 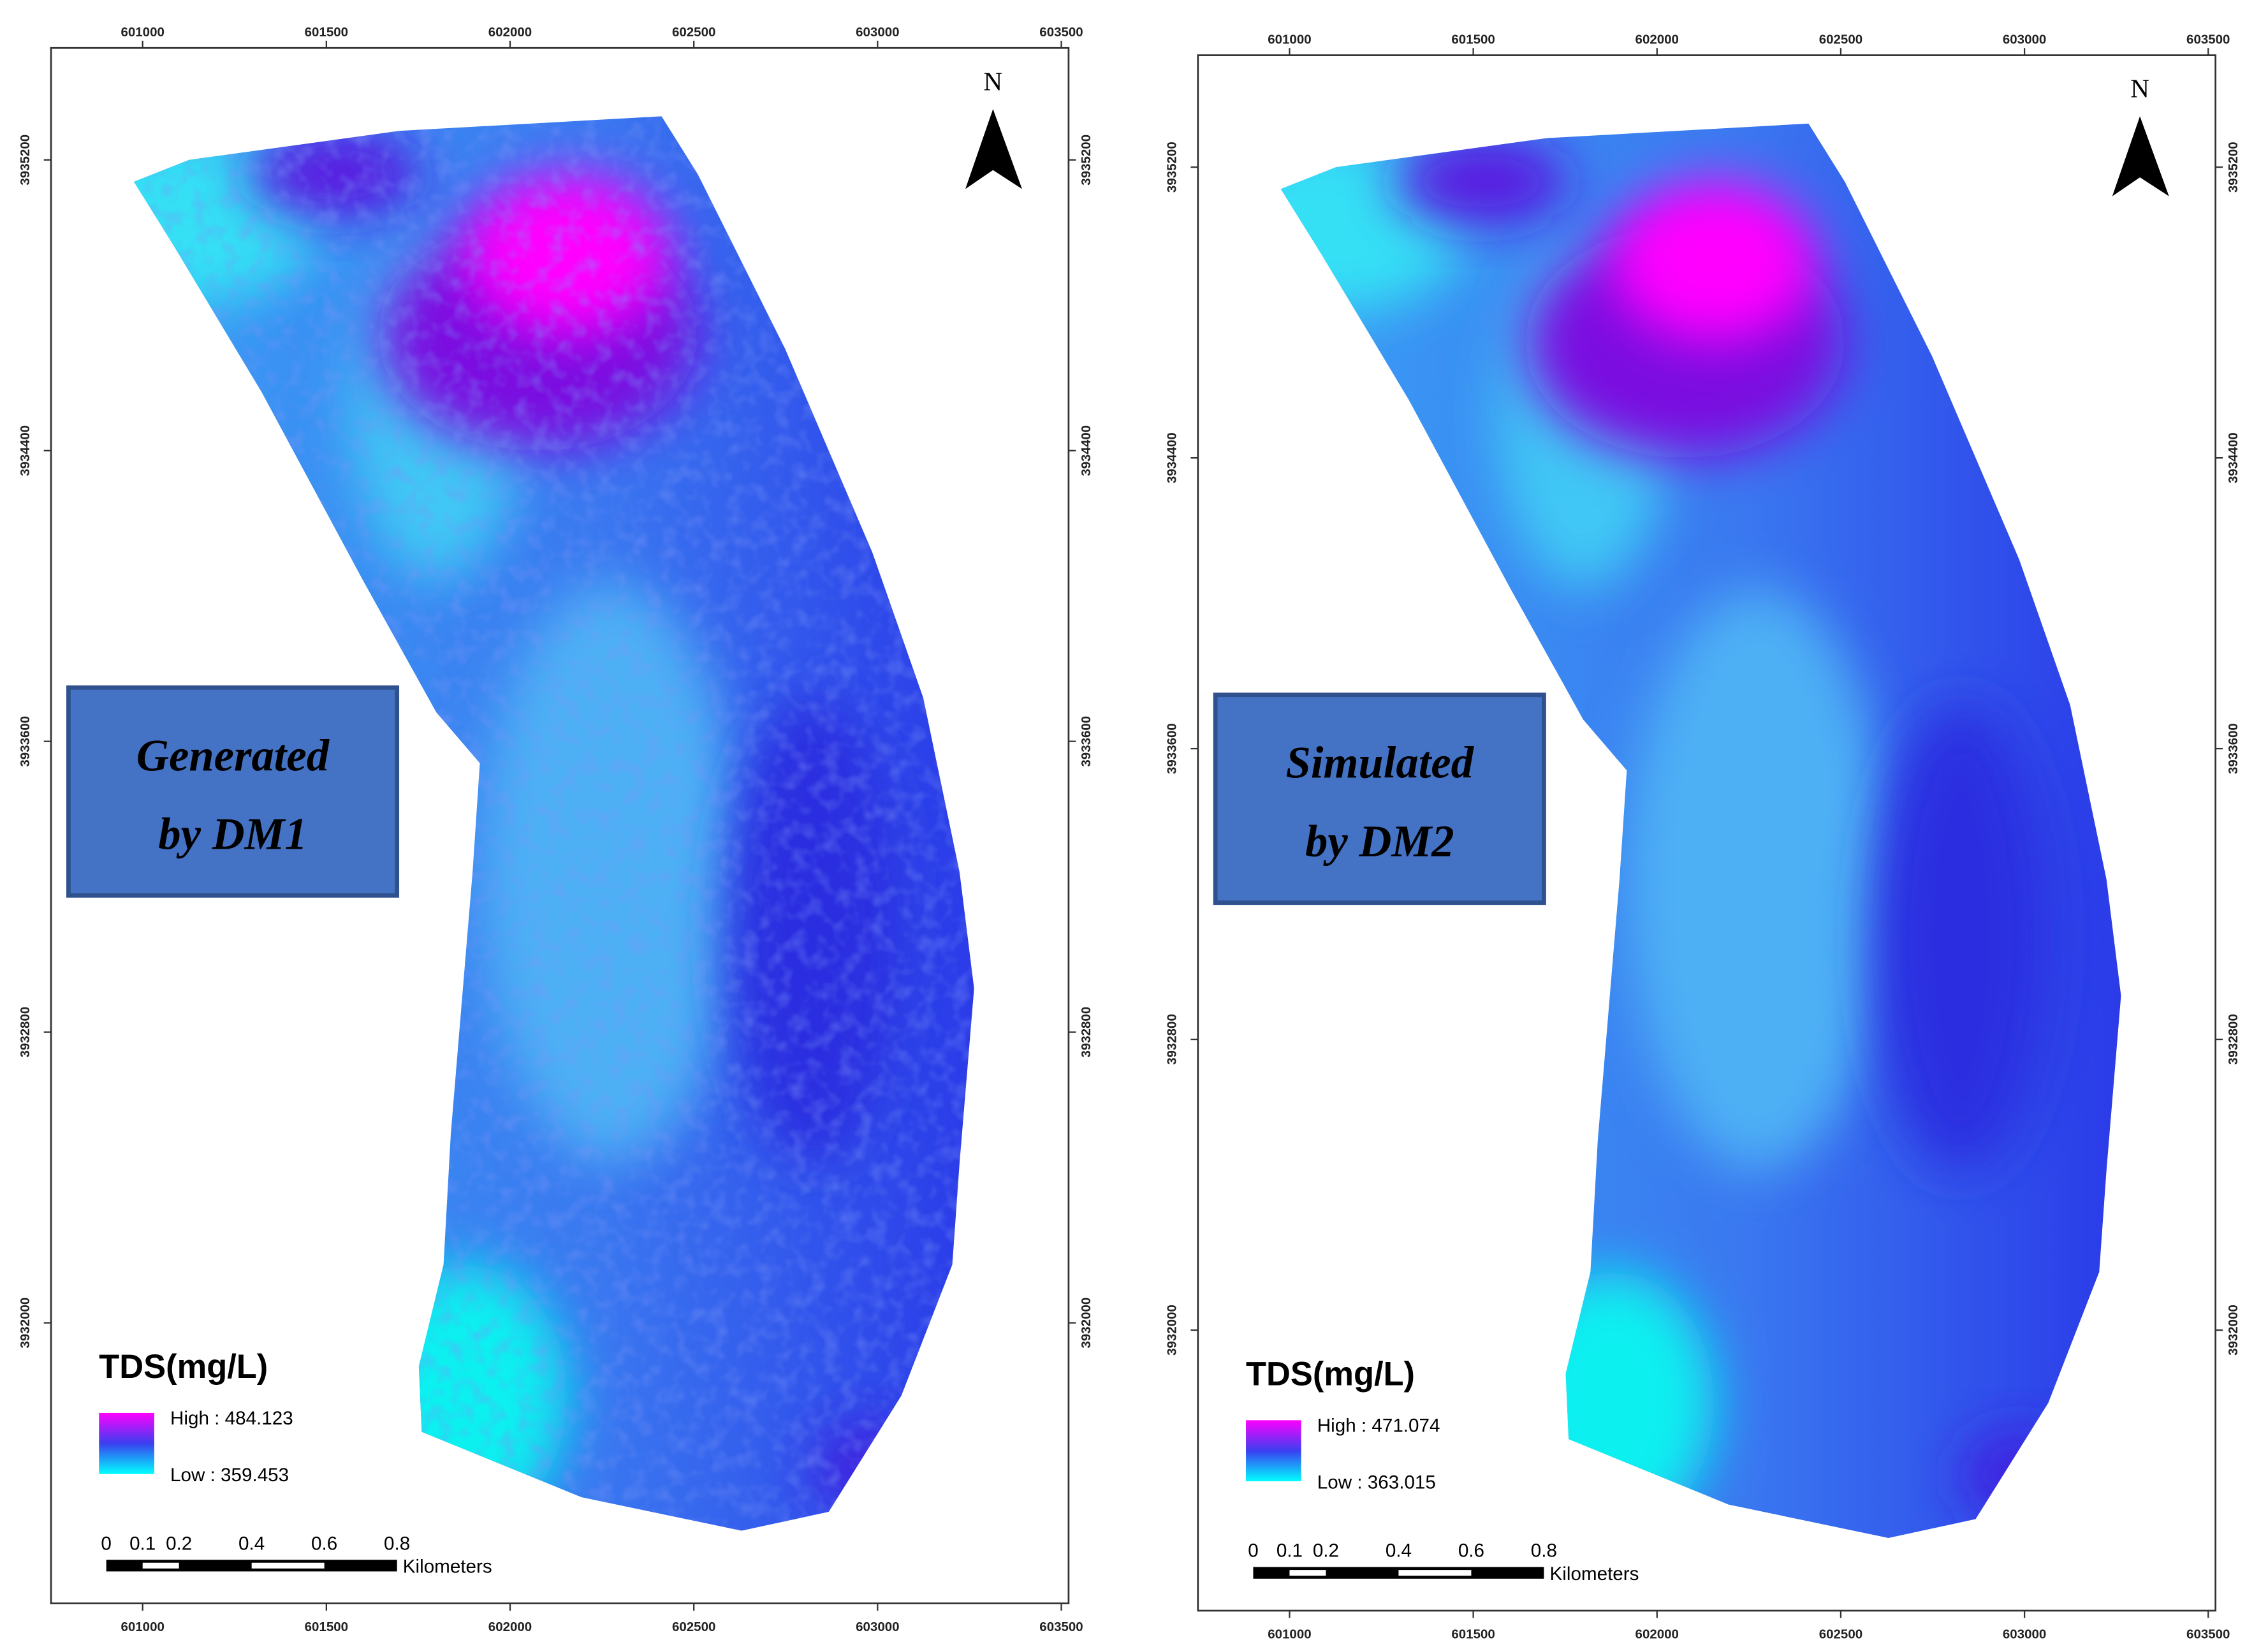 What do you see at coordinates (1379, 842) in the screenshot?
I see `label-text: by DM2` at bounding box center [1379, 842].